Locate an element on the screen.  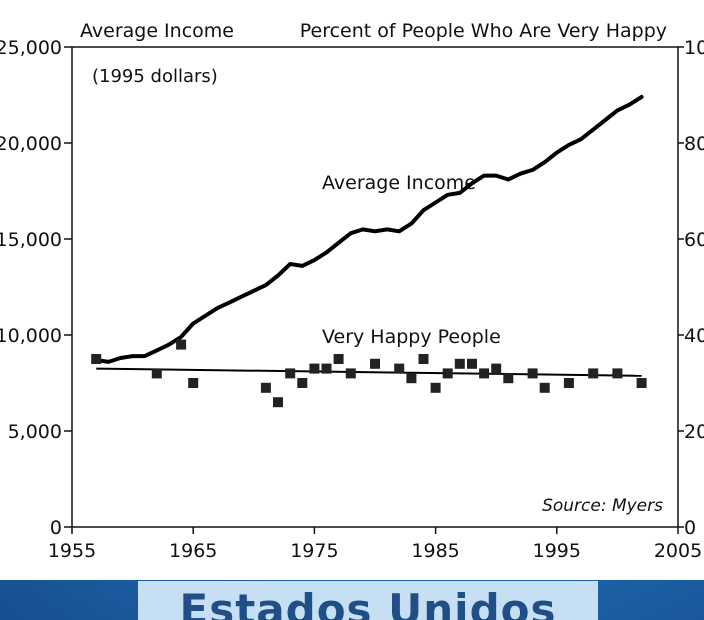
x-tick-label: 1955 is located at coordinates (72, 551).